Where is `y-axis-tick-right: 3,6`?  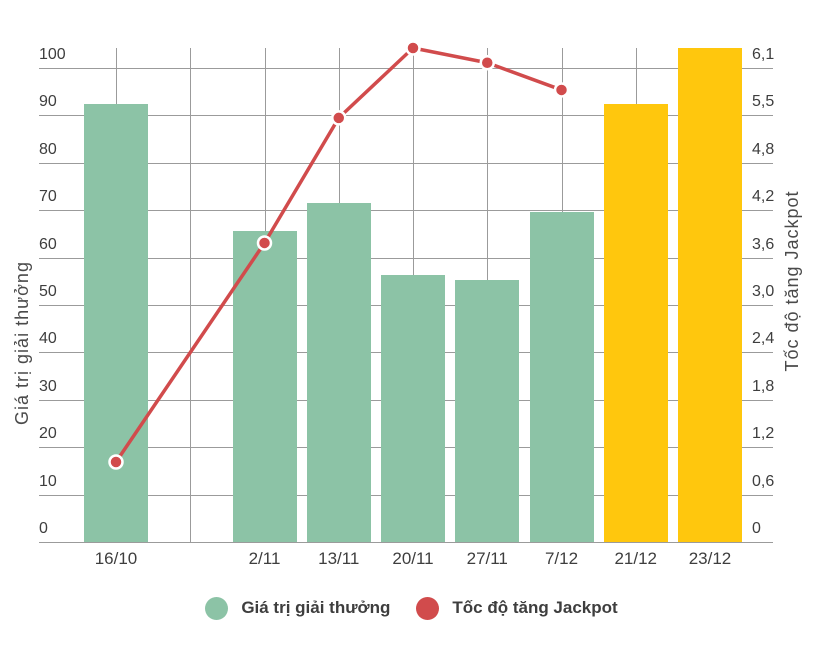 y-axis-tick-right: 3,6 is located at coordinates (763, 244).